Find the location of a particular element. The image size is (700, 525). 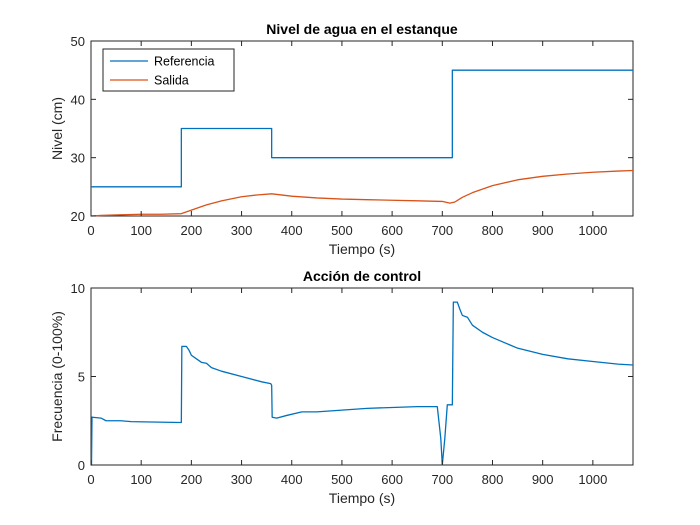

y-tick-label: 20 is located at coordinates (78, 216).